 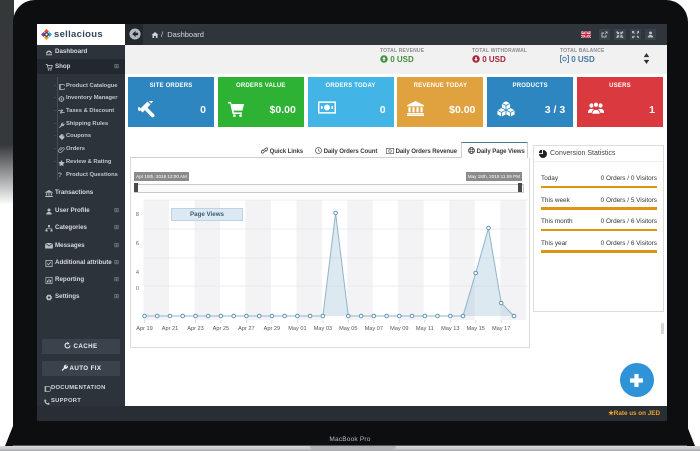 I want to click on svg-text: 4, so click(x=137, y=273).